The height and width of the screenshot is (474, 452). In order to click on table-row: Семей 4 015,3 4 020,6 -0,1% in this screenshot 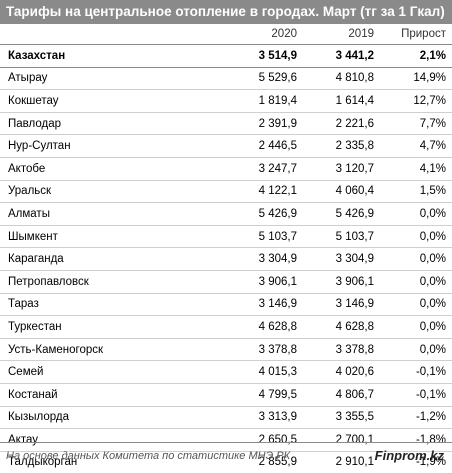, I will do `click(226, 372)`.